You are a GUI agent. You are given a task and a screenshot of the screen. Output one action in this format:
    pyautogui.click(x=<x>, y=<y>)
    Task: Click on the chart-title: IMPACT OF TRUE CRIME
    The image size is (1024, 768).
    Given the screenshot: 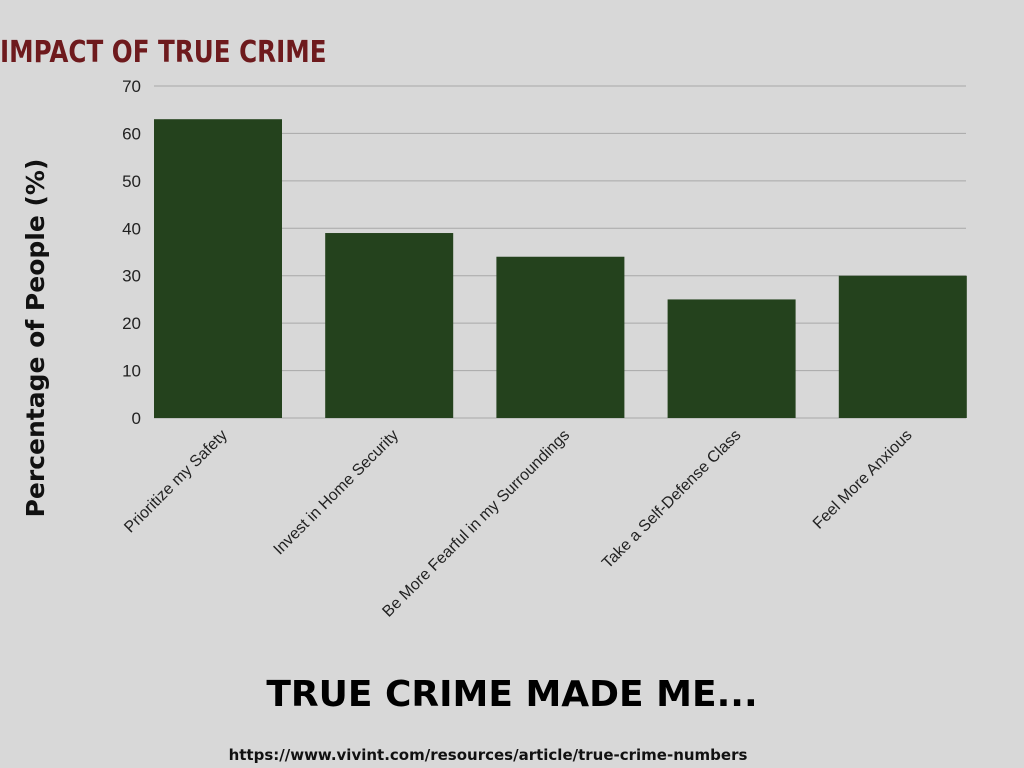 What is the action you would take?
    pyautogui.click(x=163, y=53)
    